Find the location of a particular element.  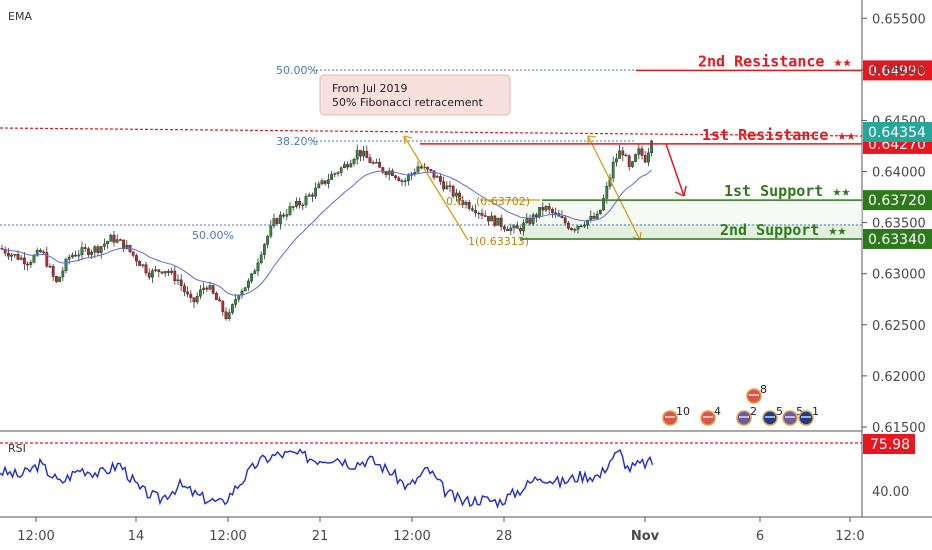

x-tick-label: 21 is located at coordinates (320, 536).